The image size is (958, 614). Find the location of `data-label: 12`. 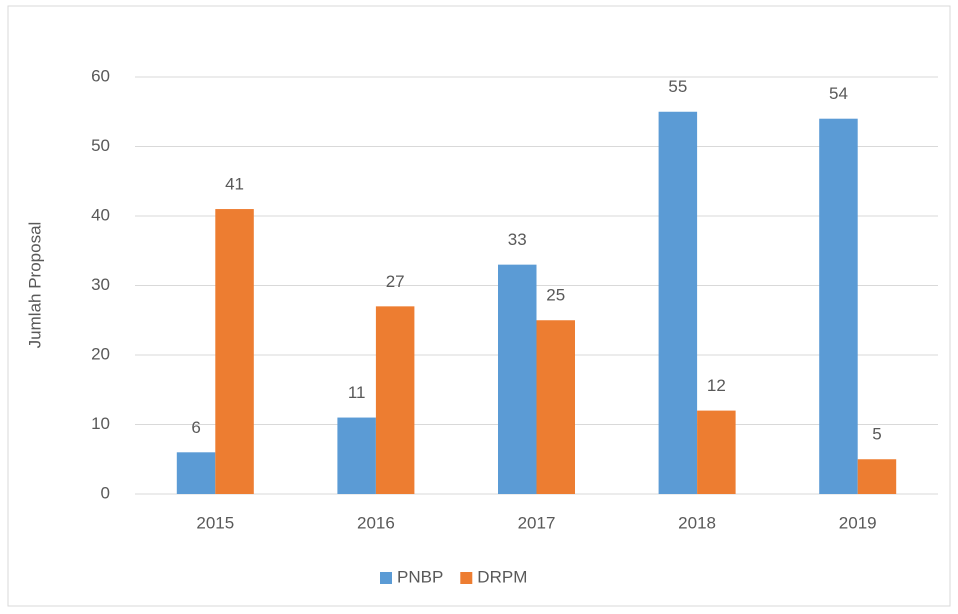

data-label: 12 is located at coordinates (716, 385).